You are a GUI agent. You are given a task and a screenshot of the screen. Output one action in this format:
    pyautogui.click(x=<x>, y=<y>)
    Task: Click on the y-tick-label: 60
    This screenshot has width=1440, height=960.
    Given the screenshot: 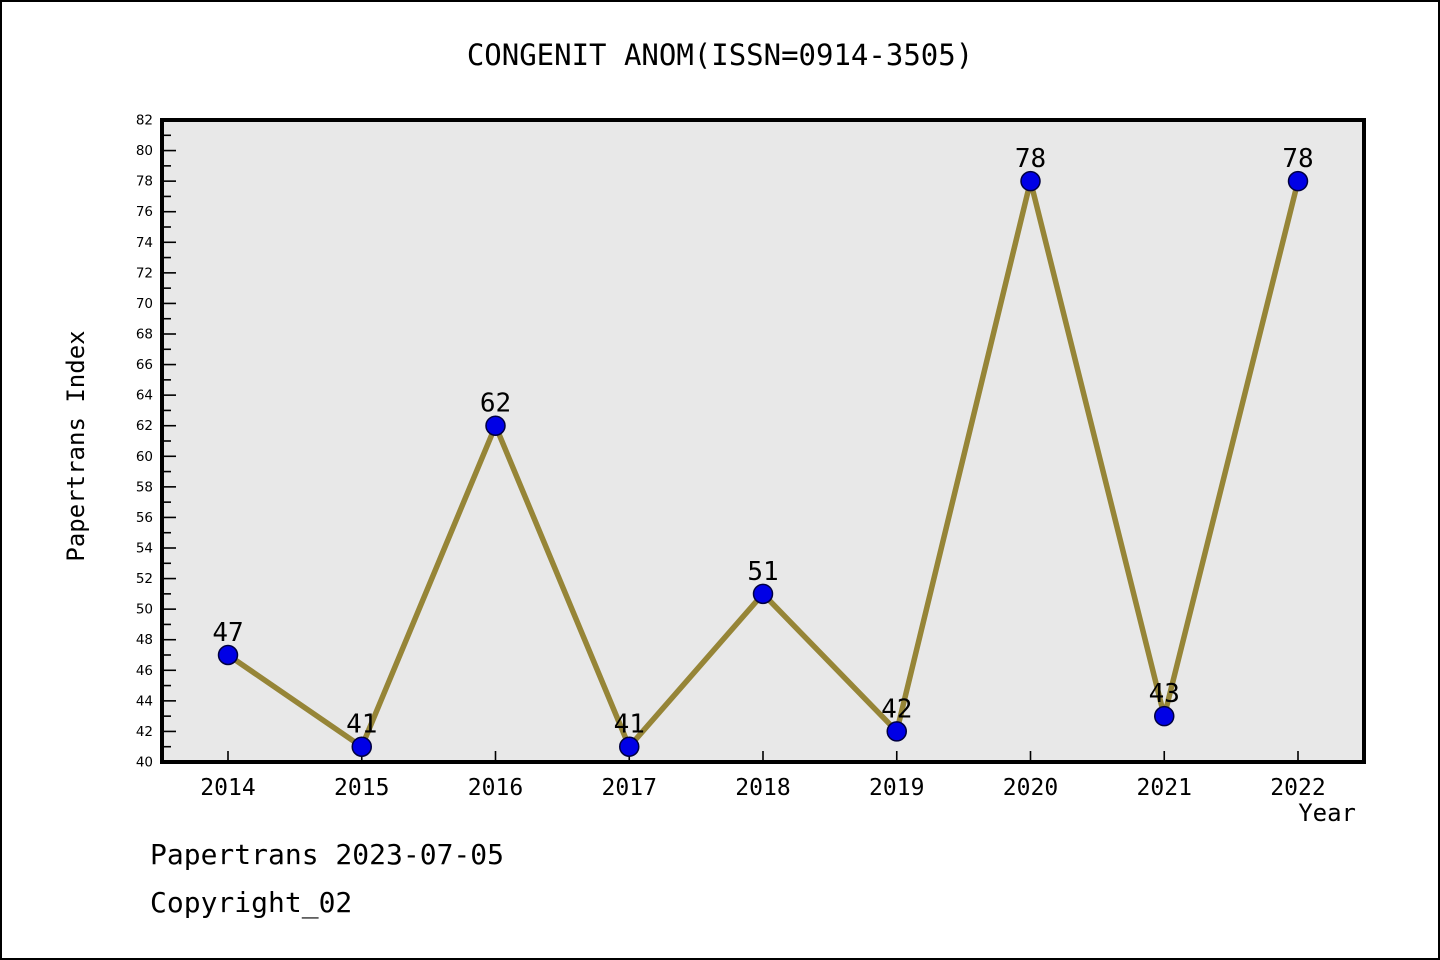 What is the action you would take?
    pyautogui.click(x=144, y=457)
    